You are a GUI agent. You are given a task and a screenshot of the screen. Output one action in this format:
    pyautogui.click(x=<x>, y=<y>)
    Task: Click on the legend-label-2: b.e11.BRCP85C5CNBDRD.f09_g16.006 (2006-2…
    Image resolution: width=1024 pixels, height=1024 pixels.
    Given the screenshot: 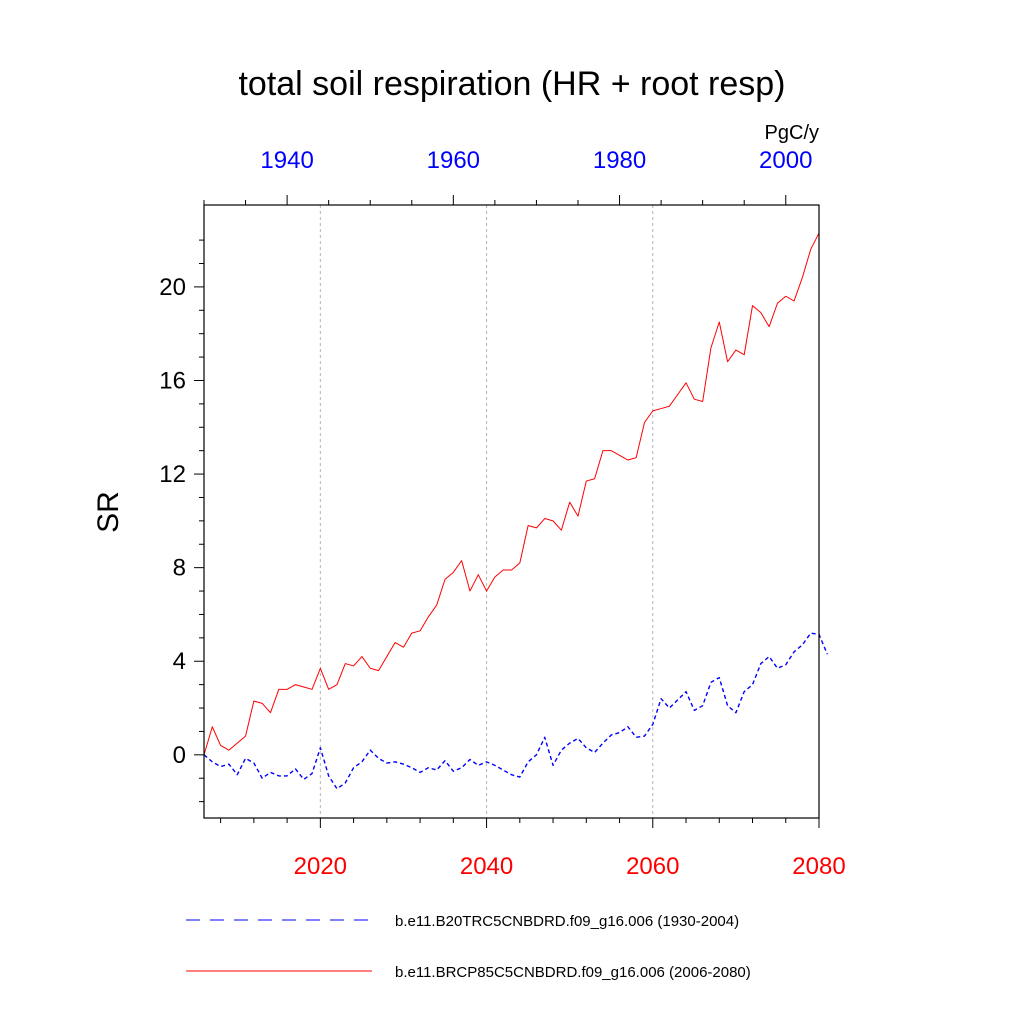 What is the action you would take?
    pyautogui.click(x=573, y=972)
    